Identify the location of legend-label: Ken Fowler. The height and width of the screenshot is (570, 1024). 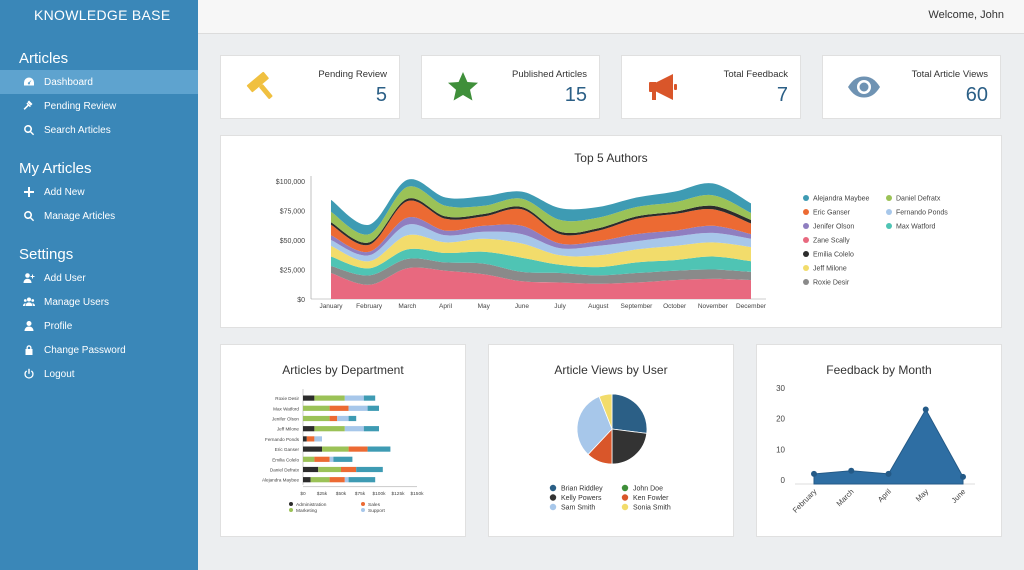
(651, 498).